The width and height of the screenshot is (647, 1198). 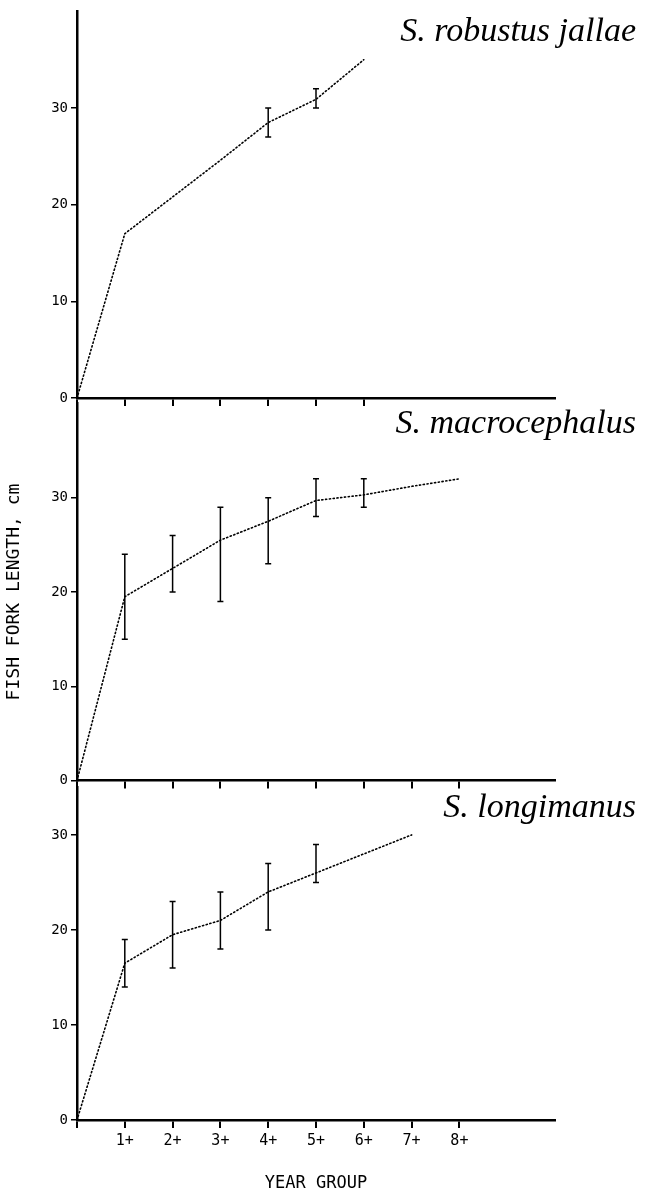 I want to click on x-tick-label: 5+, so click(x=316, y=1139).